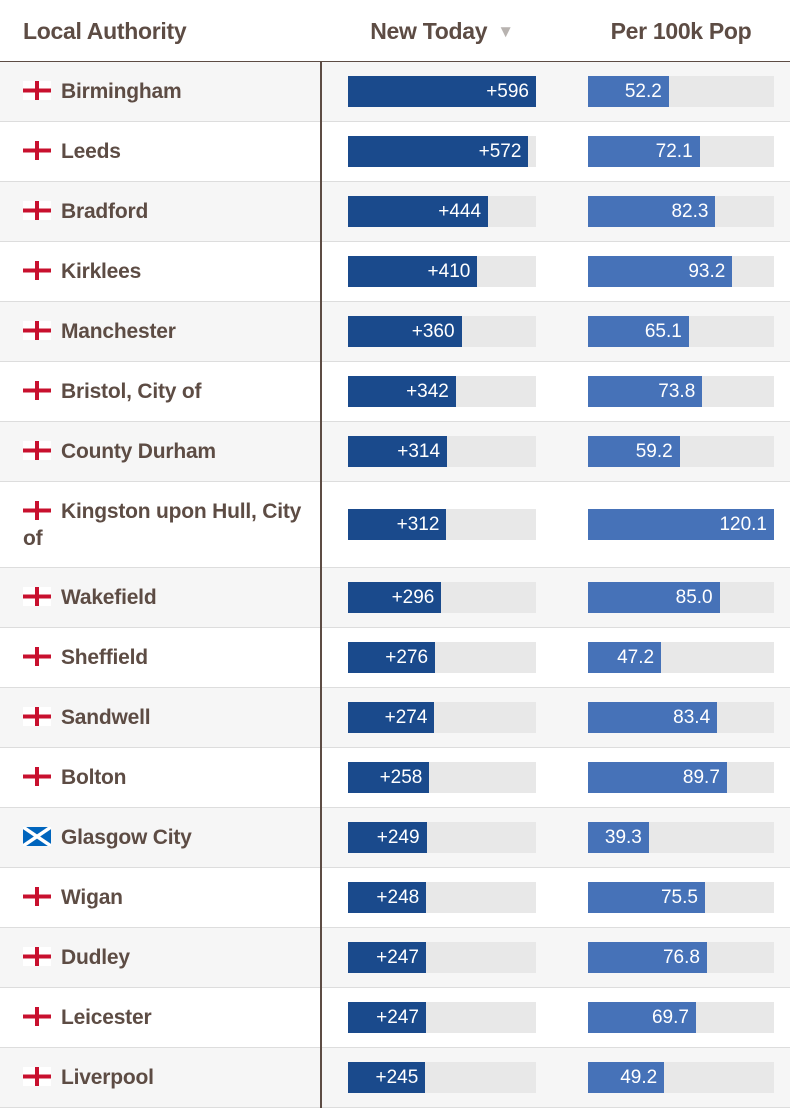 Image resolution: width=790 pixels, height=1114 pixels. Describe the element at coordinates (387, 1017) in the screenshot. I see `new-today-bar: +247` at that location.